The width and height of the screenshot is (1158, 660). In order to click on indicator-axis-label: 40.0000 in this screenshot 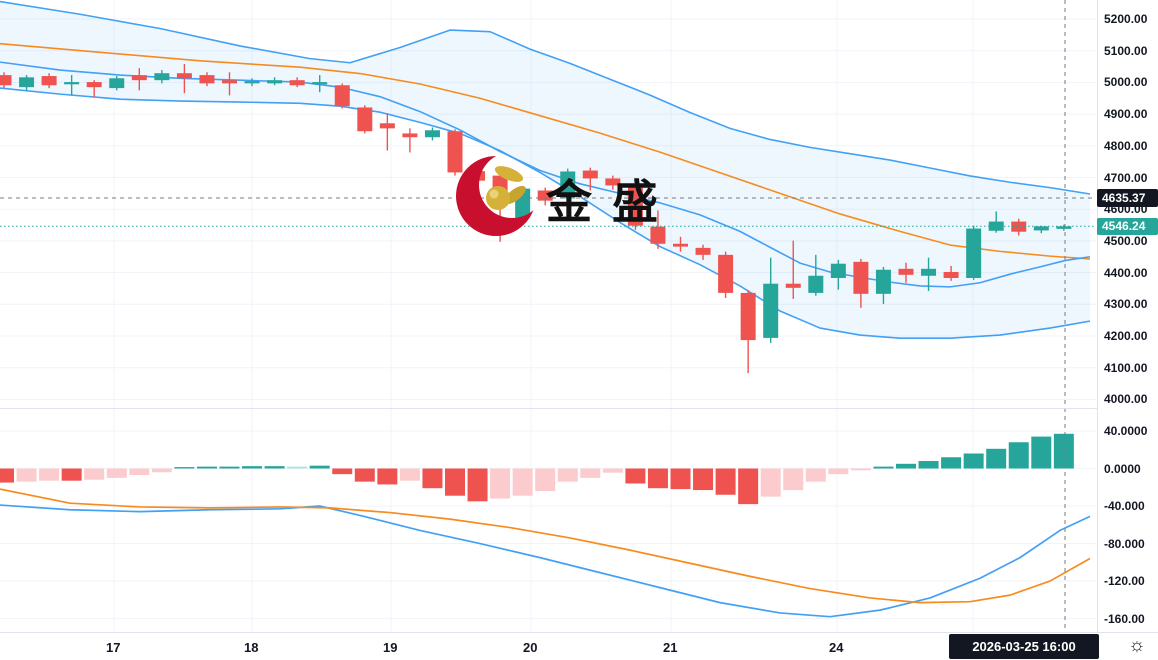, I will do `click(1126, 430)`.